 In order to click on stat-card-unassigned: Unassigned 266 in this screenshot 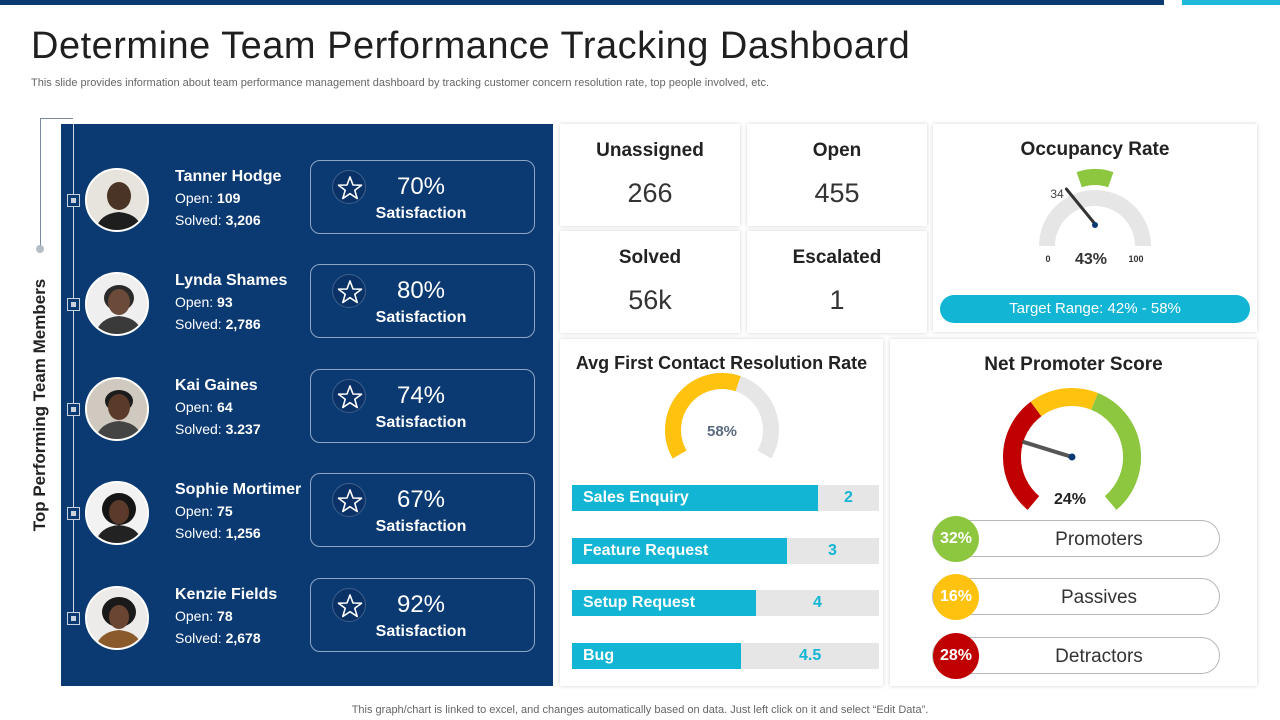, I will do `click(650, 175)`.